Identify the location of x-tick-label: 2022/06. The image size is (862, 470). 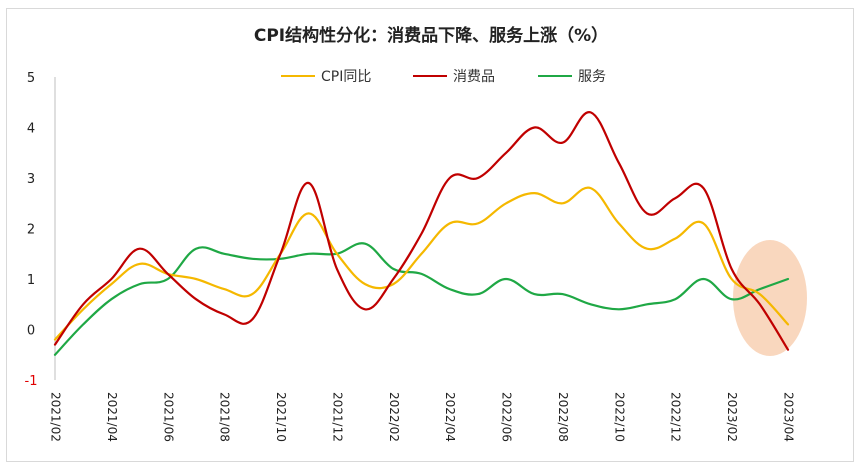
(507, 417).